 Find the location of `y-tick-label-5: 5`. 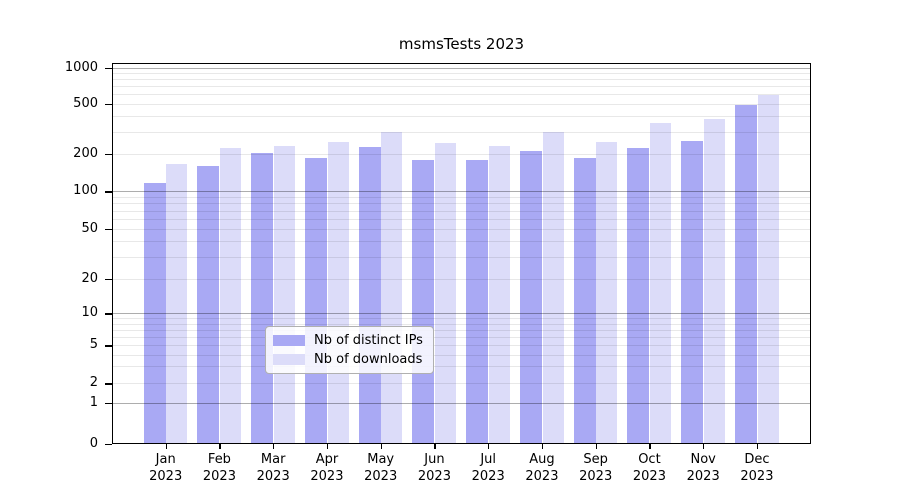

y-tick-label-5: 5 is located at coordinates (93, 345).